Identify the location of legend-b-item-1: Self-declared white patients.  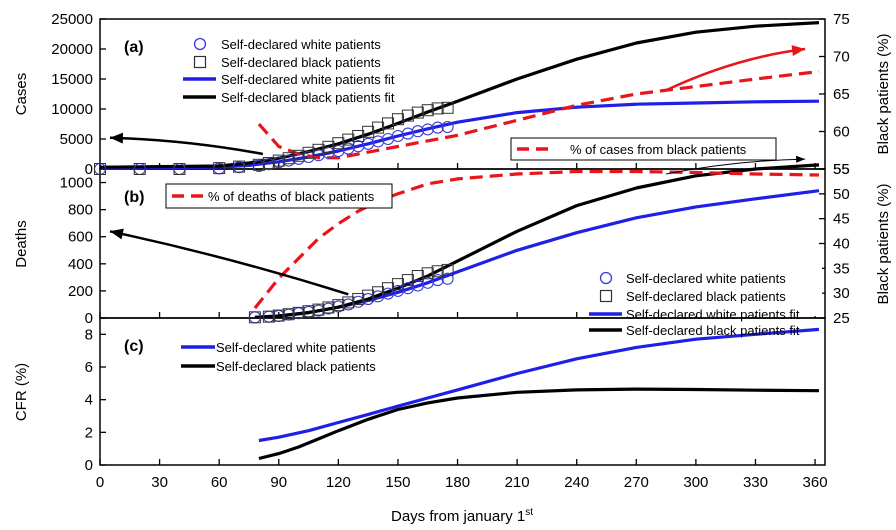
(706, 278).